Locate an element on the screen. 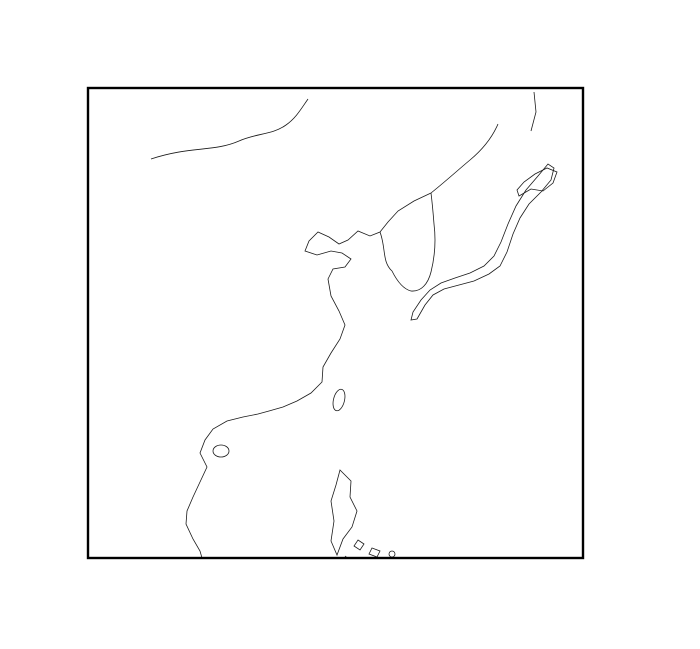  coast-small-island is located at coordinates (392, 554).